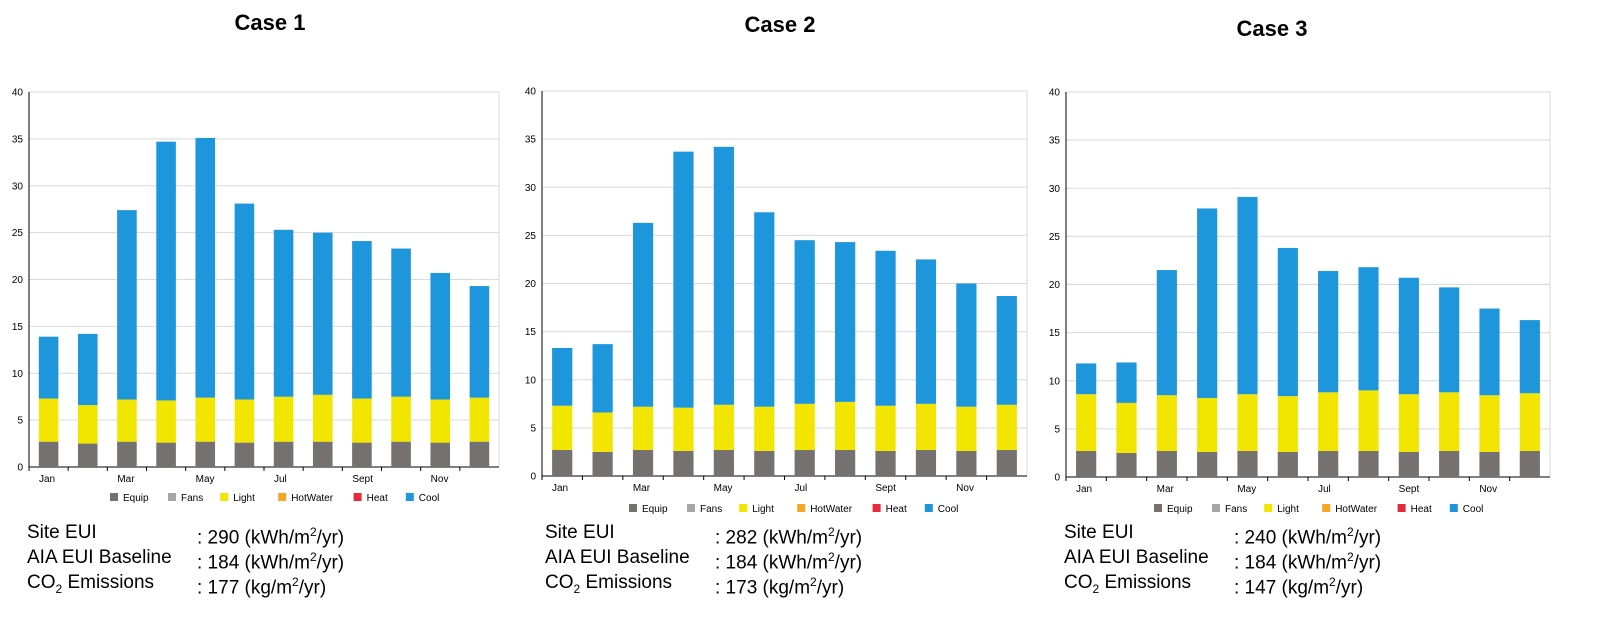 Image resolution: width=1607 pixels, height=619 pixels. I want to click on legend-swatch-light, so click(1268, 508).